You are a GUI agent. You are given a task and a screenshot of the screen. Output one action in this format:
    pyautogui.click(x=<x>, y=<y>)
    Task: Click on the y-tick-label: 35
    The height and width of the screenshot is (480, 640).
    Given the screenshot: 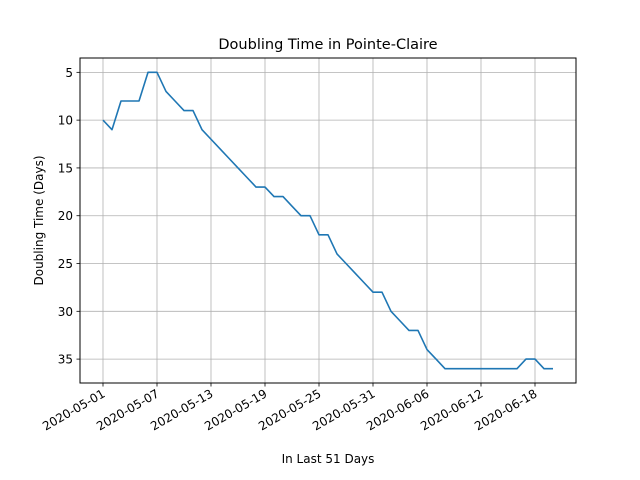 What is the action you would take?
    pyautogui.click(x=65, y=360)
    